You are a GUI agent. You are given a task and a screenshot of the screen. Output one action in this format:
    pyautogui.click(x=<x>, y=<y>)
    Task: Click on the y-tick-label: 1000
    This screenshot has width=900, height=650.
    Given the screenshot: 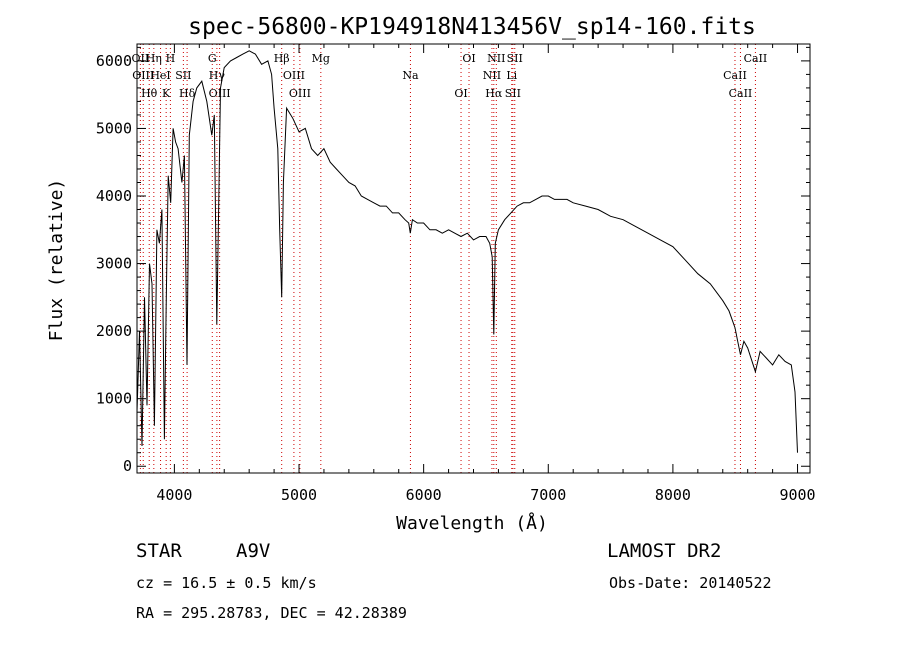 What is the action you would take?
    pyautogui.click(x=114, y=399)
    